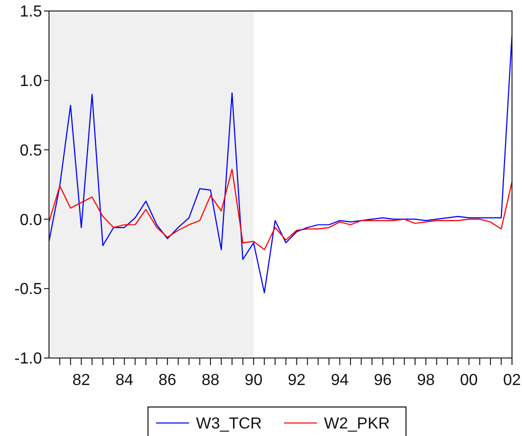 The image size is (522, 436). Describe the element at coordinates (31, 220) in the screenshot. I see `y-tick-label: 0.0` at that location.